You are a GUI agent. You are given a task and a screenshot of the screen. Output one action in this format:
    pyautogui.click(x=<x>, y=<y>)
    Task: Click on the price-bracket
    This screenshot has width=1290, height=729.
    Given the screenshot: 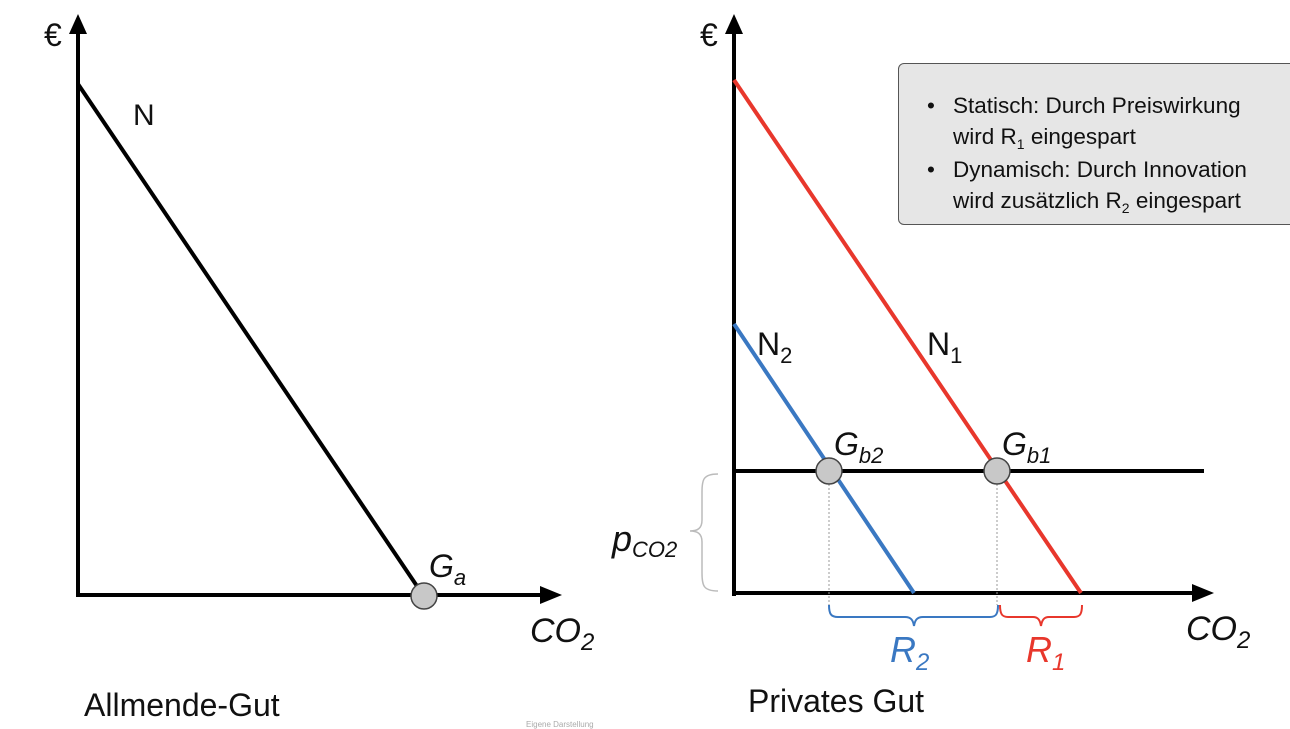 What is the action you would take?
    pyautogui.click(x=704, y=532)
    